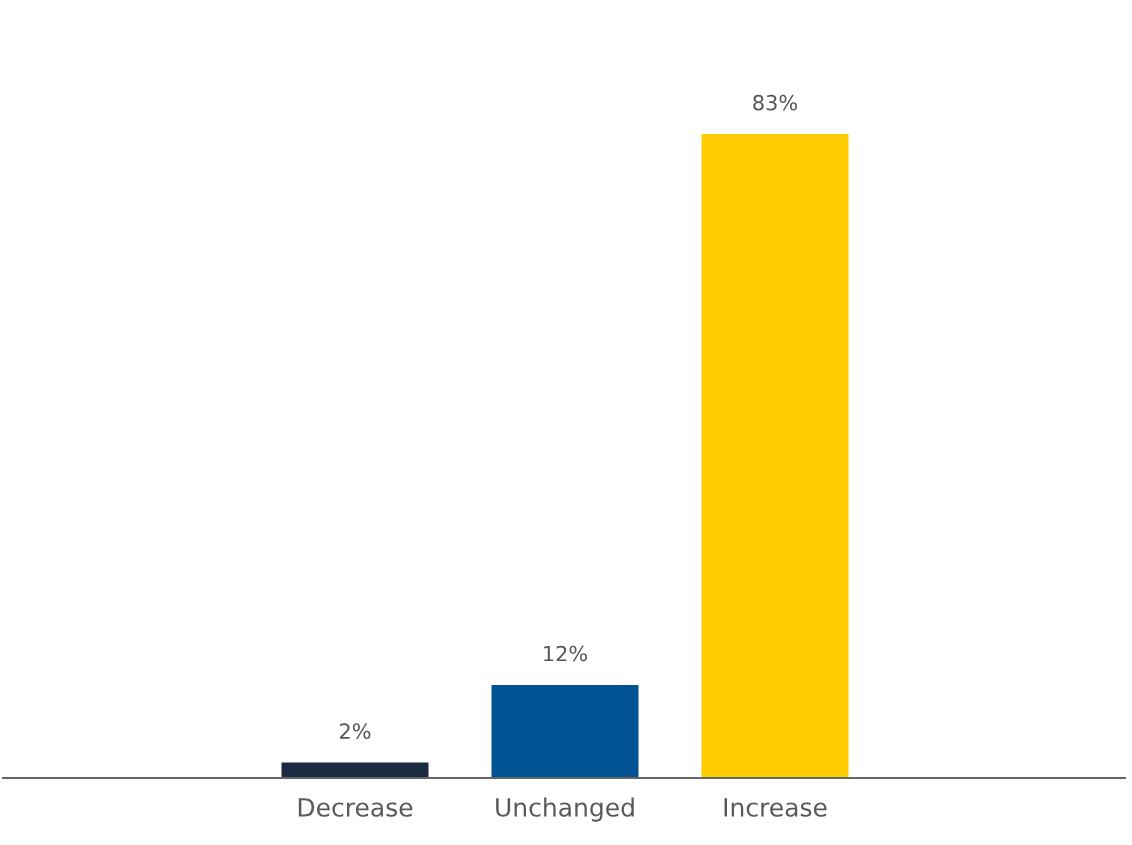 Image resolution: width=1132 pixels, height=845 pixels. Describe the element at coordinates (565, 653) in the screenshot. I see `data-label: 12%` at that location.